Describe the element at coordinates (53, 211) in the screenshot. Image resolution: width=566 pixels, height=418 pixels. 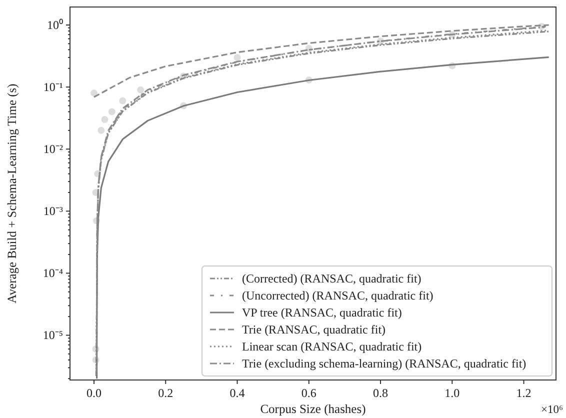
I see `y-tick-label: 10⁻³` at that location.